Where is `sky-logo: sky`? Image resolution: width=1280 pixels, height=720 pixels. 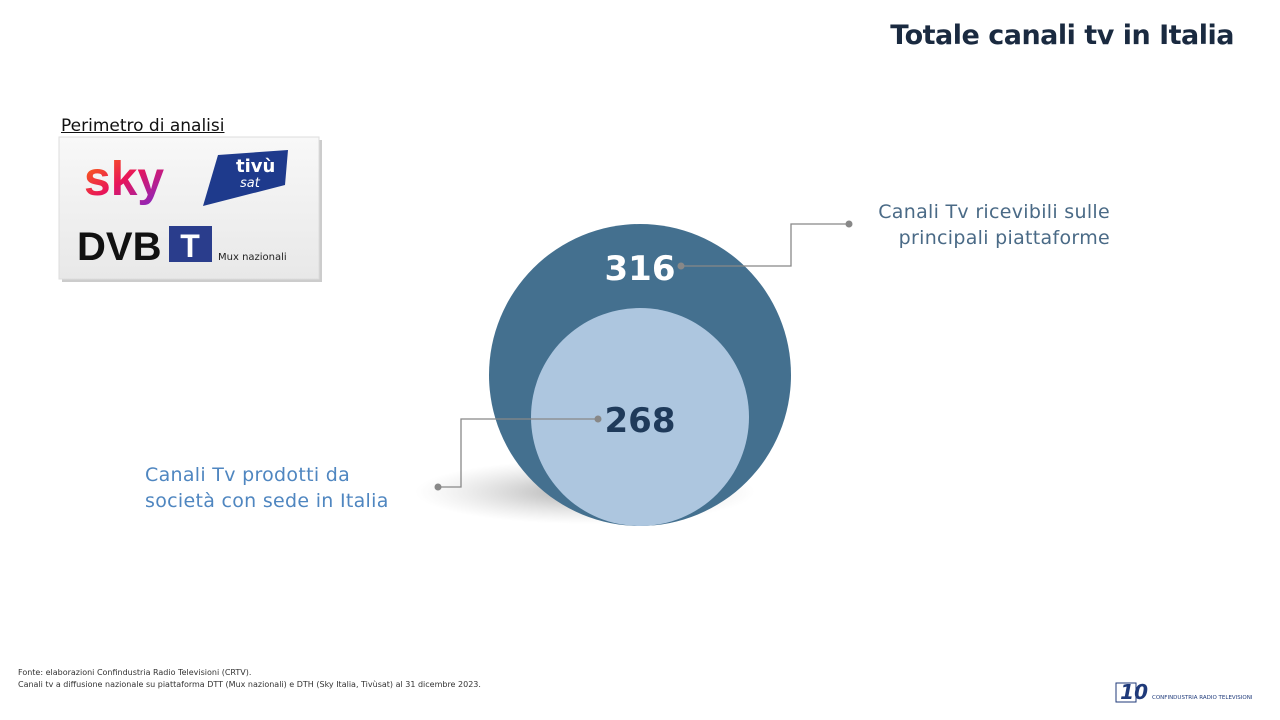 sky-logo: sky is located at coordinates (124, 179).